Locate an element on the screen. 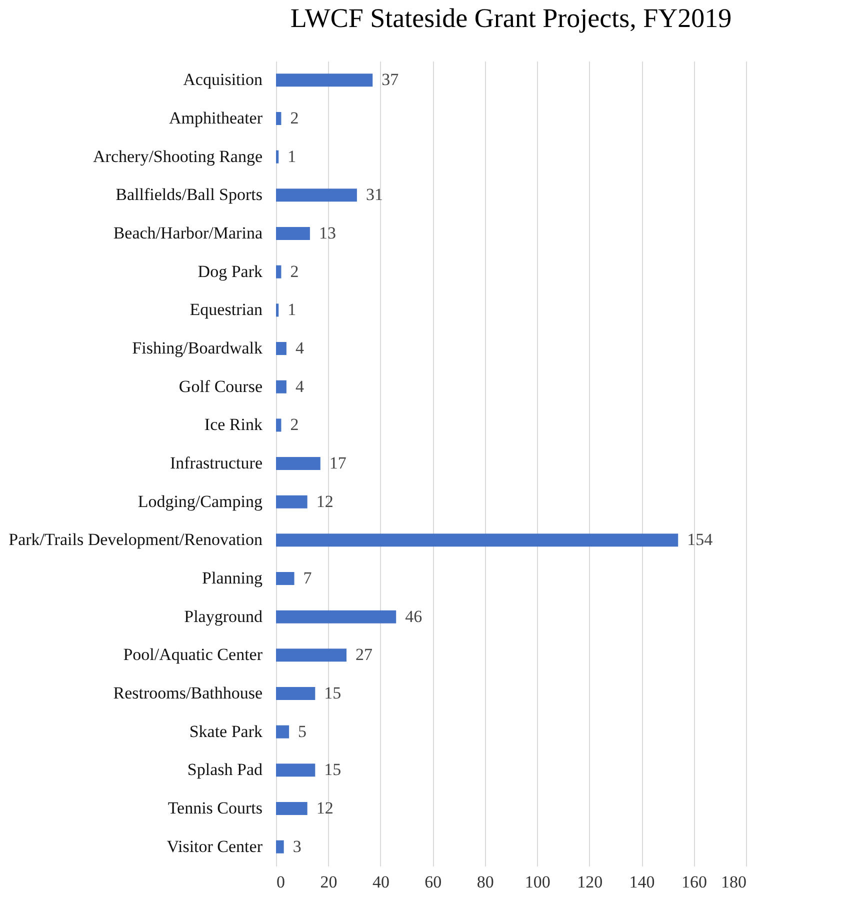  y-tick-label: Lodging/Camping is located at coordinates (200, 501).